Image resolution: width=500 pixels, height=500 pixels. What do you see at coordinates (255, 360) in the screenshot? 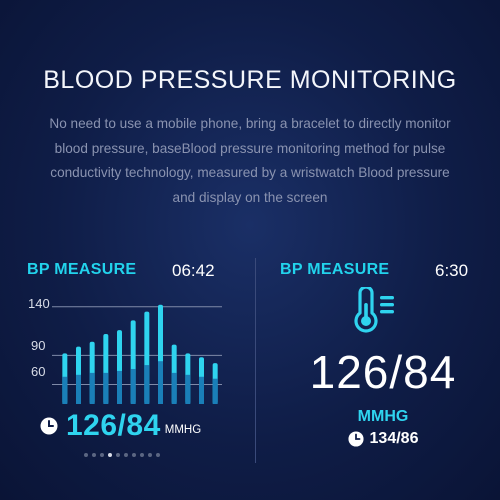
I see `panel-divider` at bounding box center [255, 360].